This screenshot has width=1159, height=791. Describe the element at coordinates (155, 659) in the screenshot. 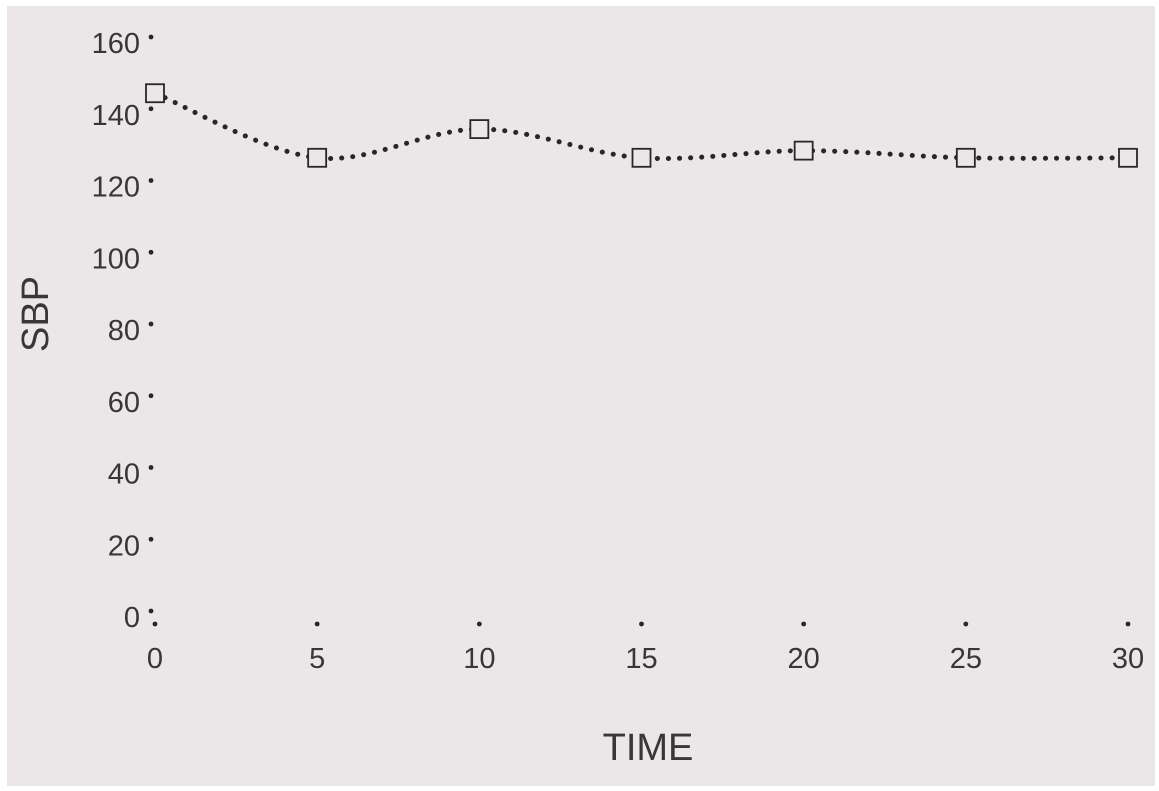

I see `x-tick-label-0: 0` at that location.